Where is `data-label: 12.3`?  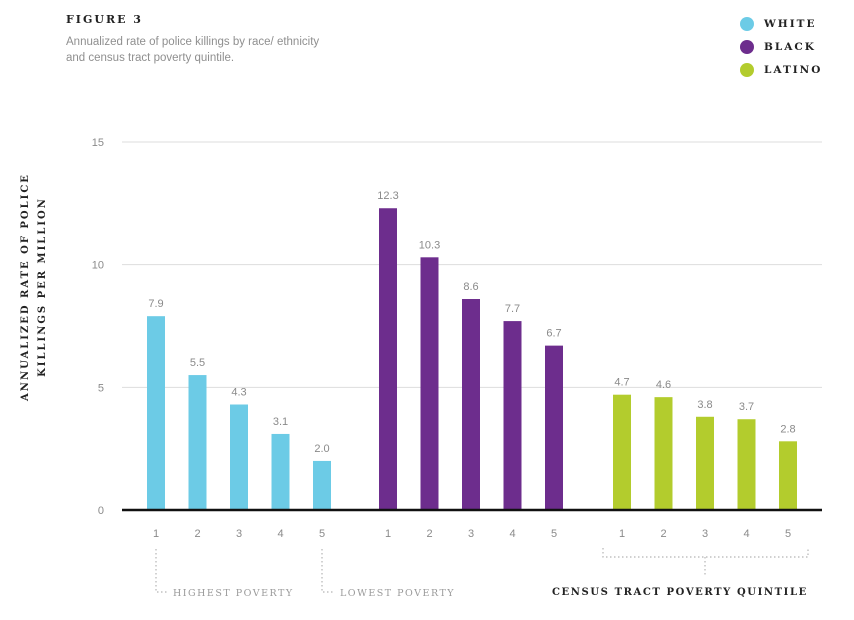 data-label: 12.3 is located at coordinates (387, 196).